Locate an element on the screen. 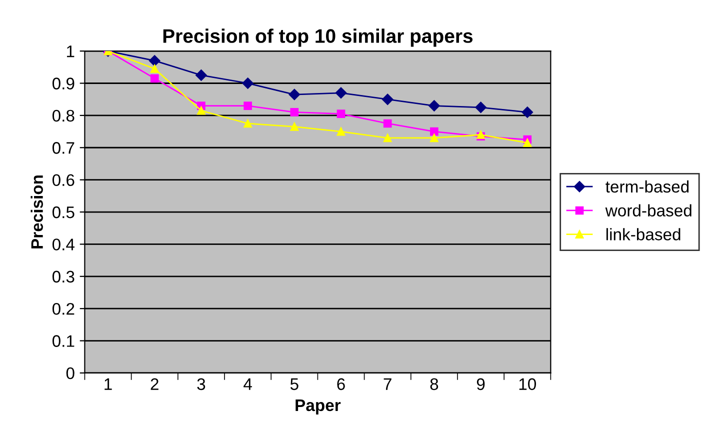  y-tick-label: 0.1 is located at coordinates (63, 341).